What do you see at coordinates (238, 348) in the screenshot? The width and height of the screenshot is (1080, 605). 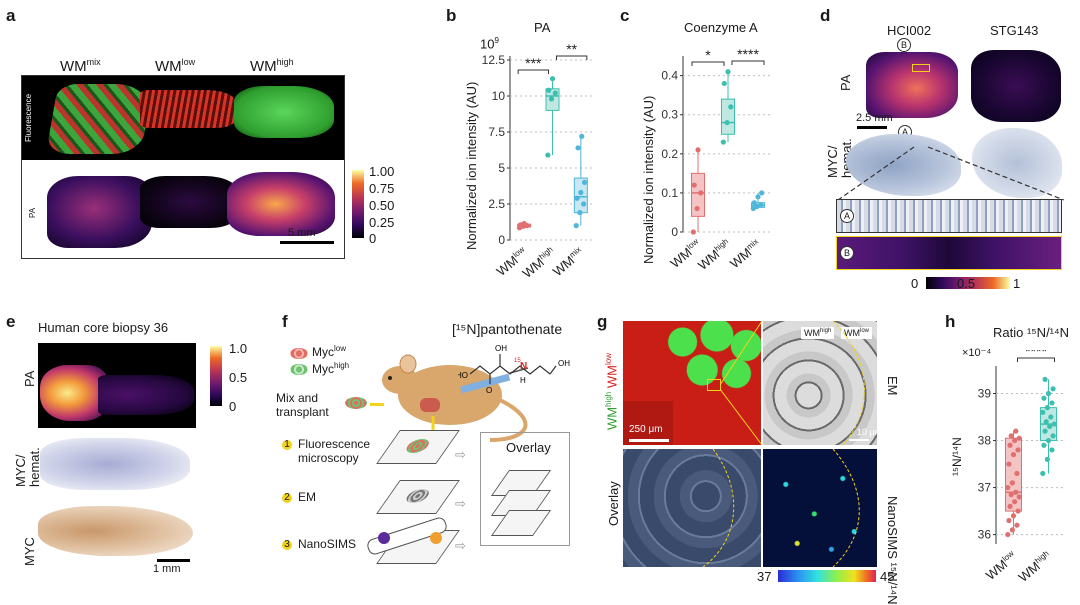 I see `colorbar-tick: 1.0` at bounding box center [238, 348].